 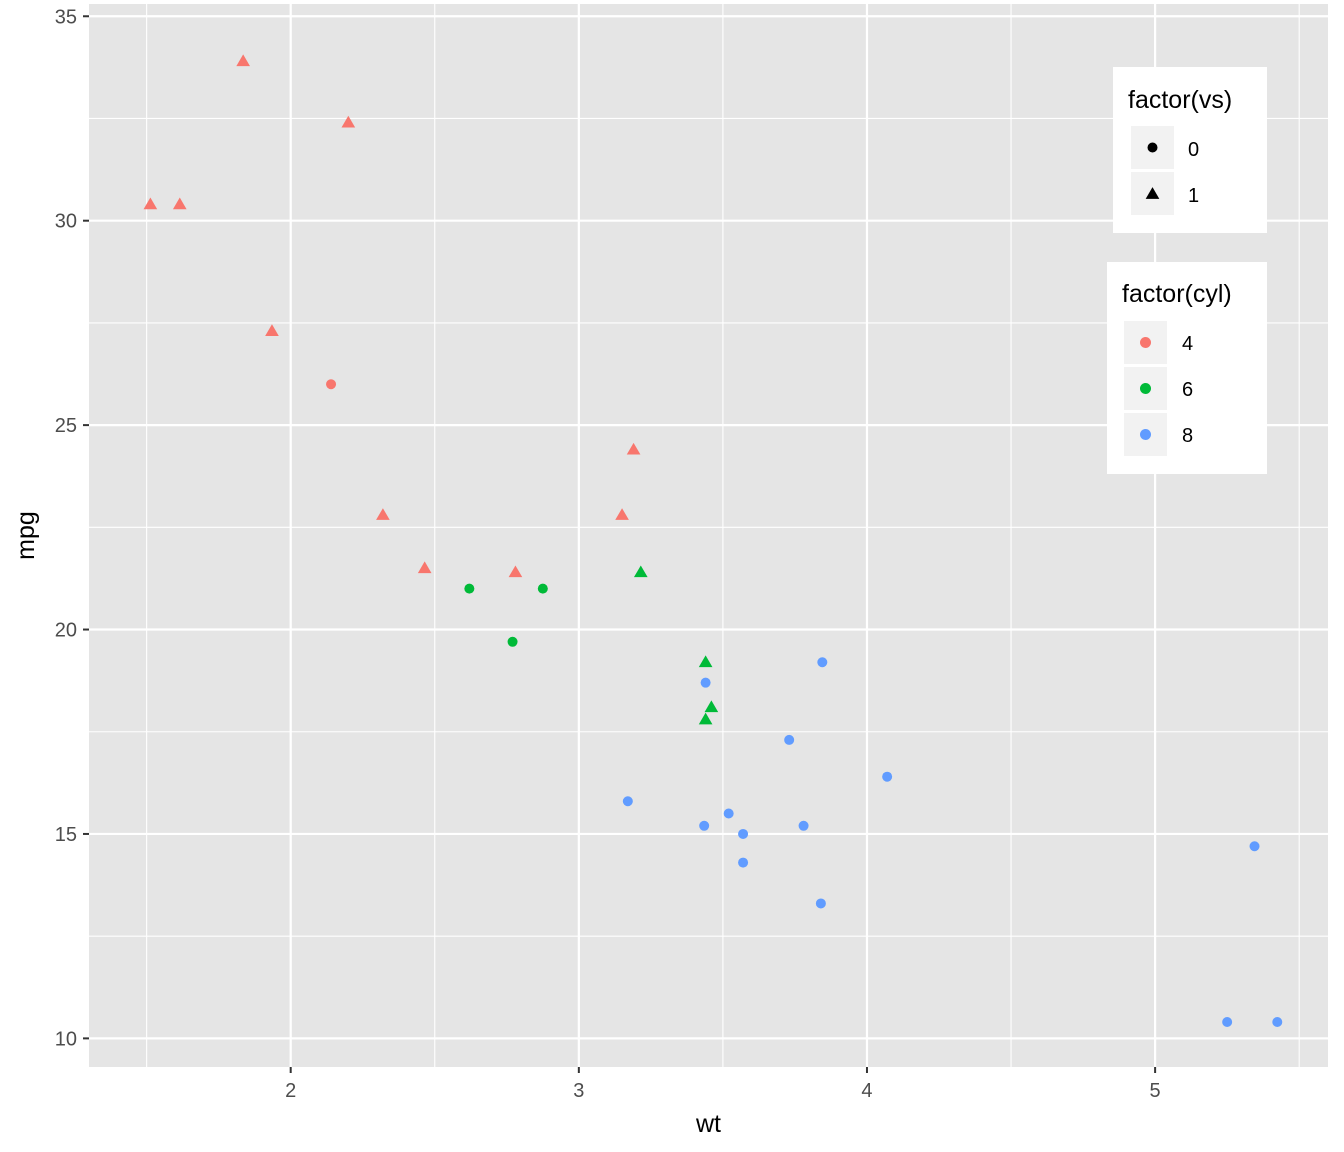 I want to click on y-tick-label: 10, so click(x=66, y=1039).